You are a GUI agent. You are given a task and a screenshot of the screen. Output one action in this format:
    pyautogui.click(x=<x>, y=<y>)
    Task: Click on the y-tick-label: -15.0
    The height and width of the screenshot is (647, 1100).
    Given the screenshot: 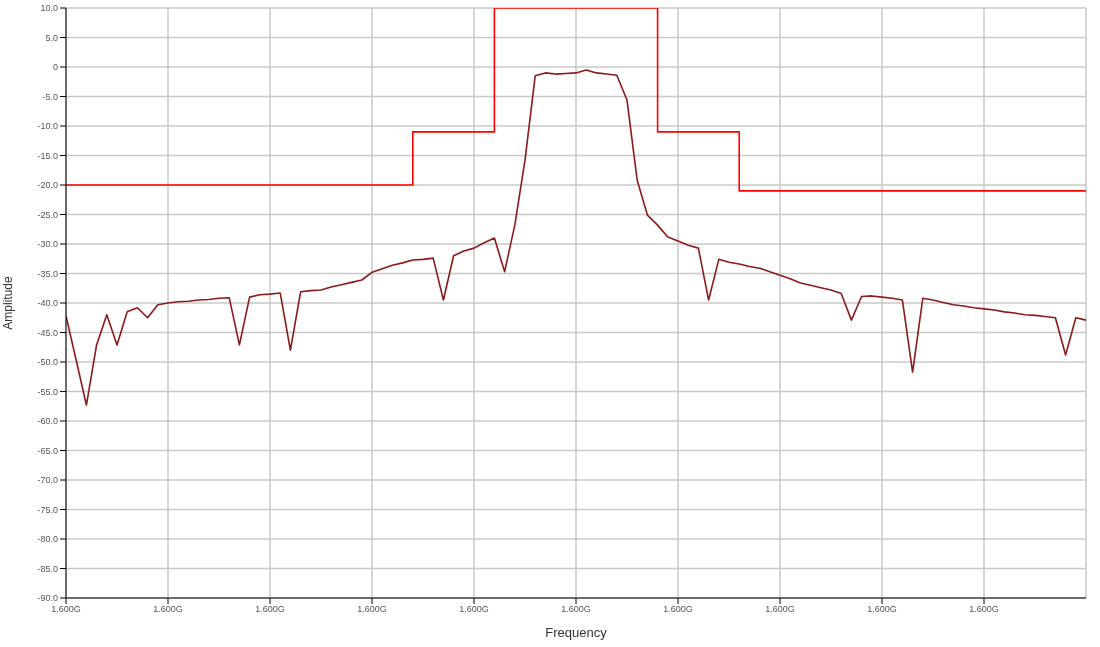 What is the action you would take?
    pyautogui.click(x=47, y=155)
    